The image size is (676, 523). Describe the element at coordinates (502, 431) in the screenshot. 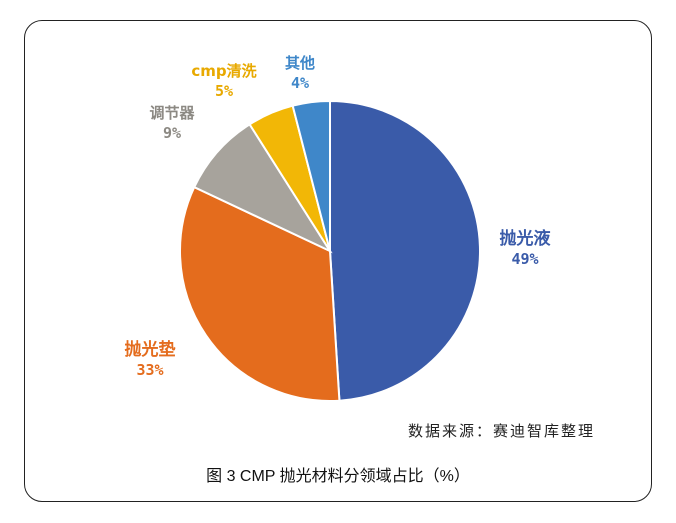

I see `source-note: 数据来源：赛迪智库整理` at that location.